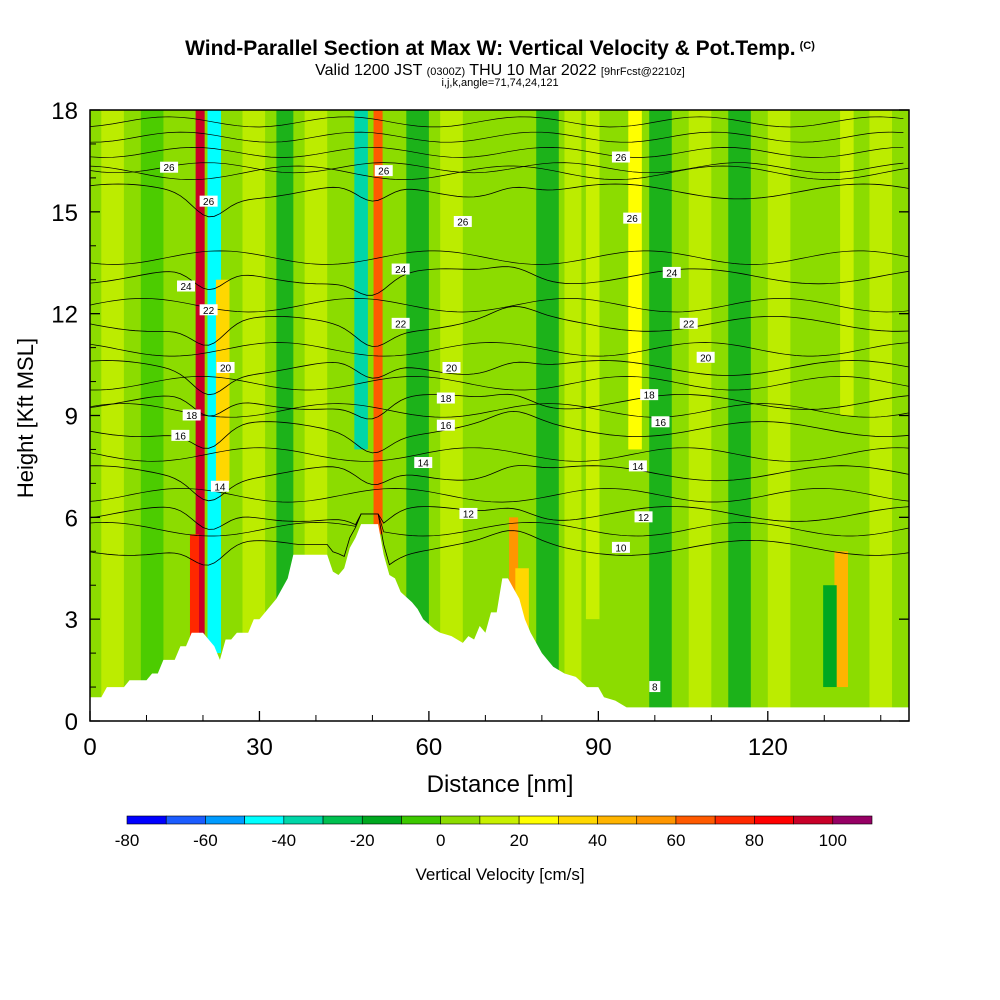 The width and height of the screenshot is (1000, 1000). I want to click on y-tick-label: 15, so click(64, 213).